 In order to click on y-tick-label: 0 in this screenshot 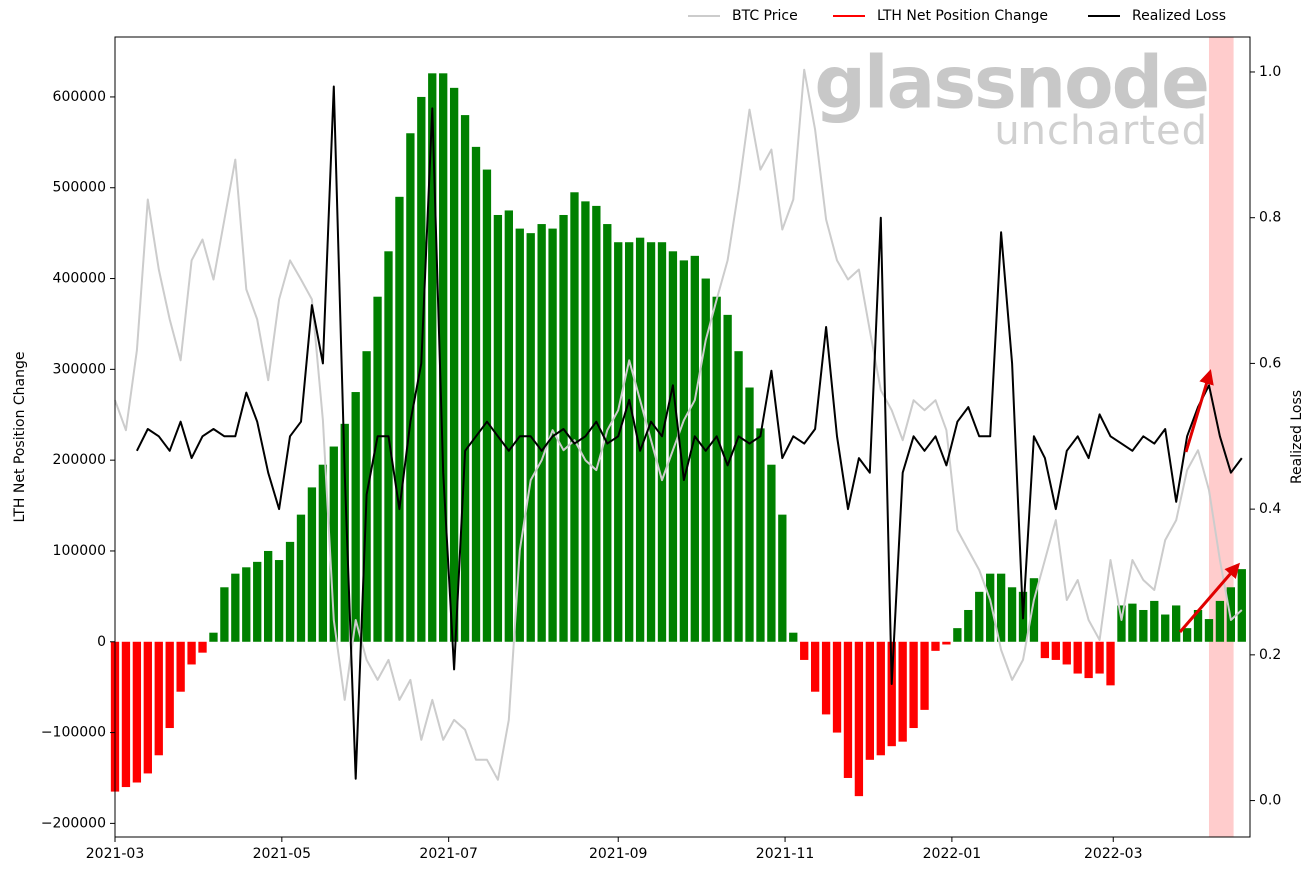, I will do `click(101, 642)`.